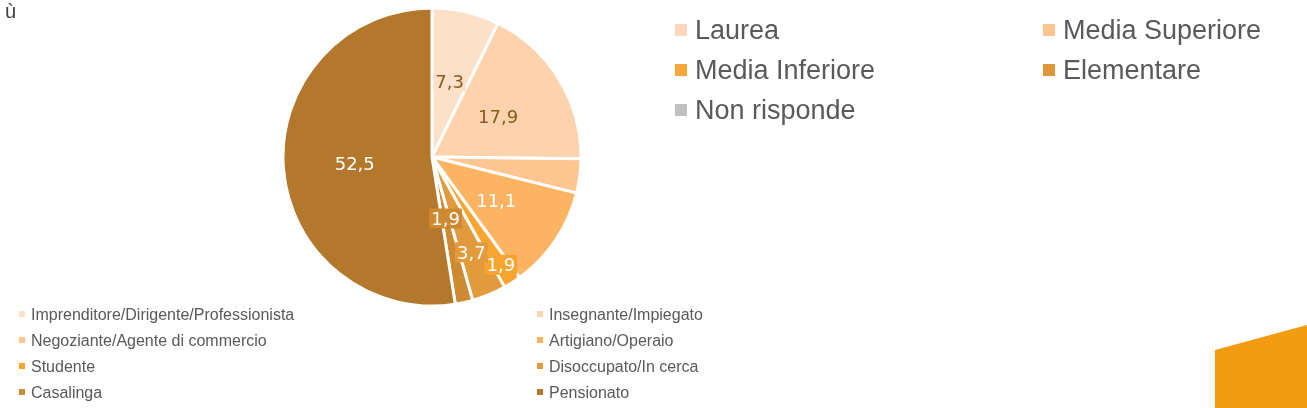  Describe the element at coordinates (163, 314) in the screenshot. I see `legend-label: Imprenditore/Dirigente/Professionista` at that location.